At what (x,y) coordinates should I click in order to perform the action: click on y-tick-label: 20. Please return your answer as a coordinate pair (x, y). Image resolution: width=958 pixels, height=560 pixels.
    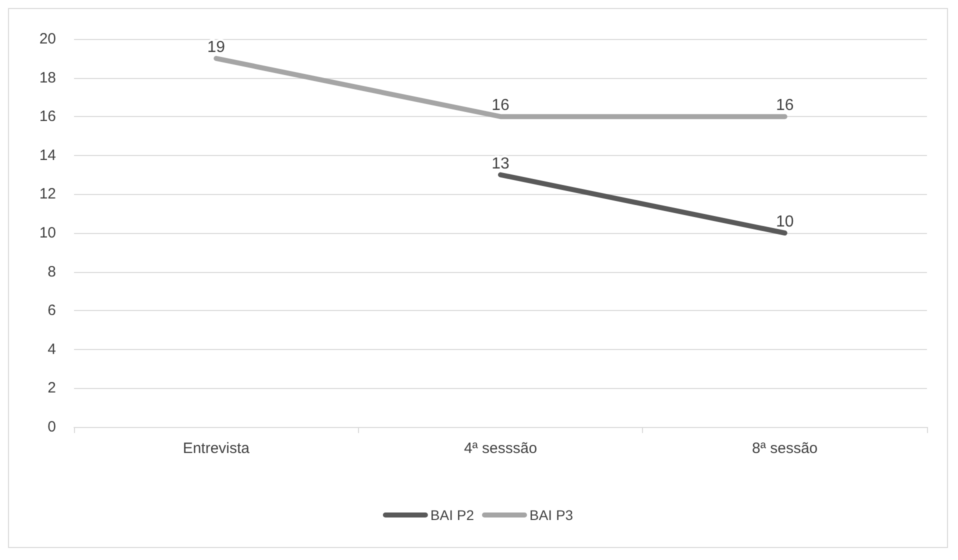
    Looking at the image, I should click on (47, 39).